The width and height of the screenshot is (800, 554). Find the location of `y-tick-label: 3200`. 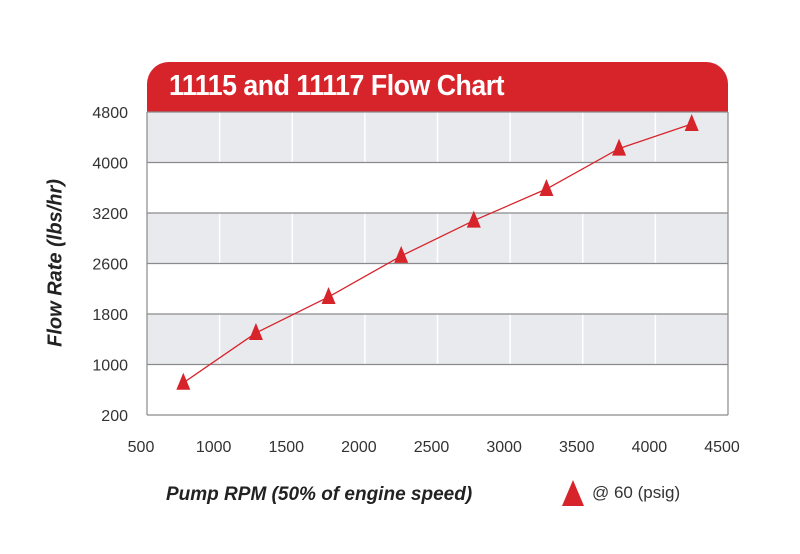

y-tick-label: 3200 is located at coordinates (110, 214).